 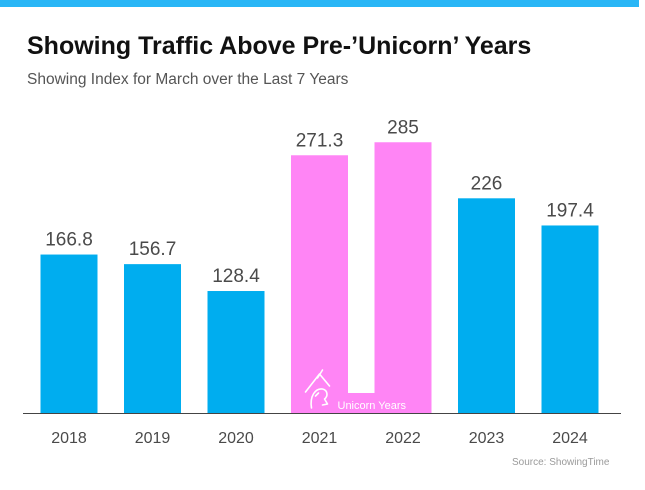 I want to click on category-label-2023: 2023, so click(x=487, y=438).